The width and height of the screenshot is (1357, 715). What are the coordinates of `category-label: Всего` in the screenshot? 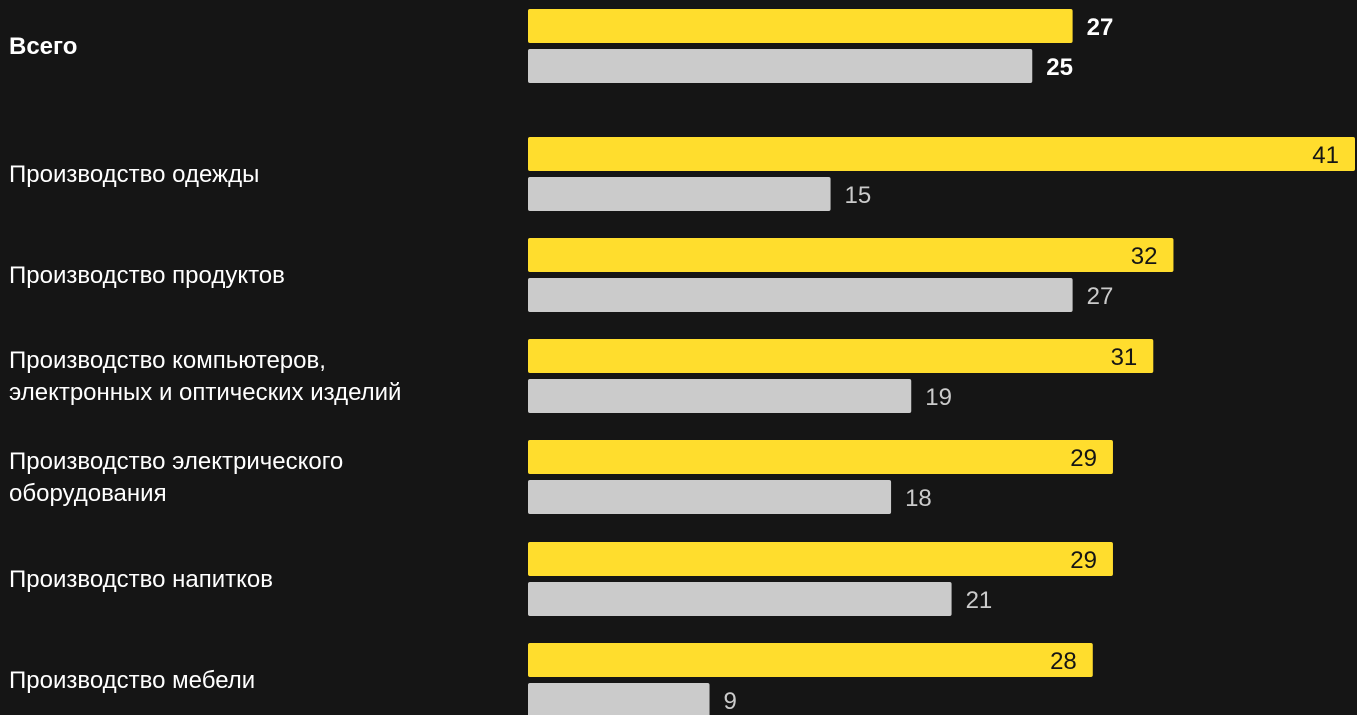 It's located at (43, 46).